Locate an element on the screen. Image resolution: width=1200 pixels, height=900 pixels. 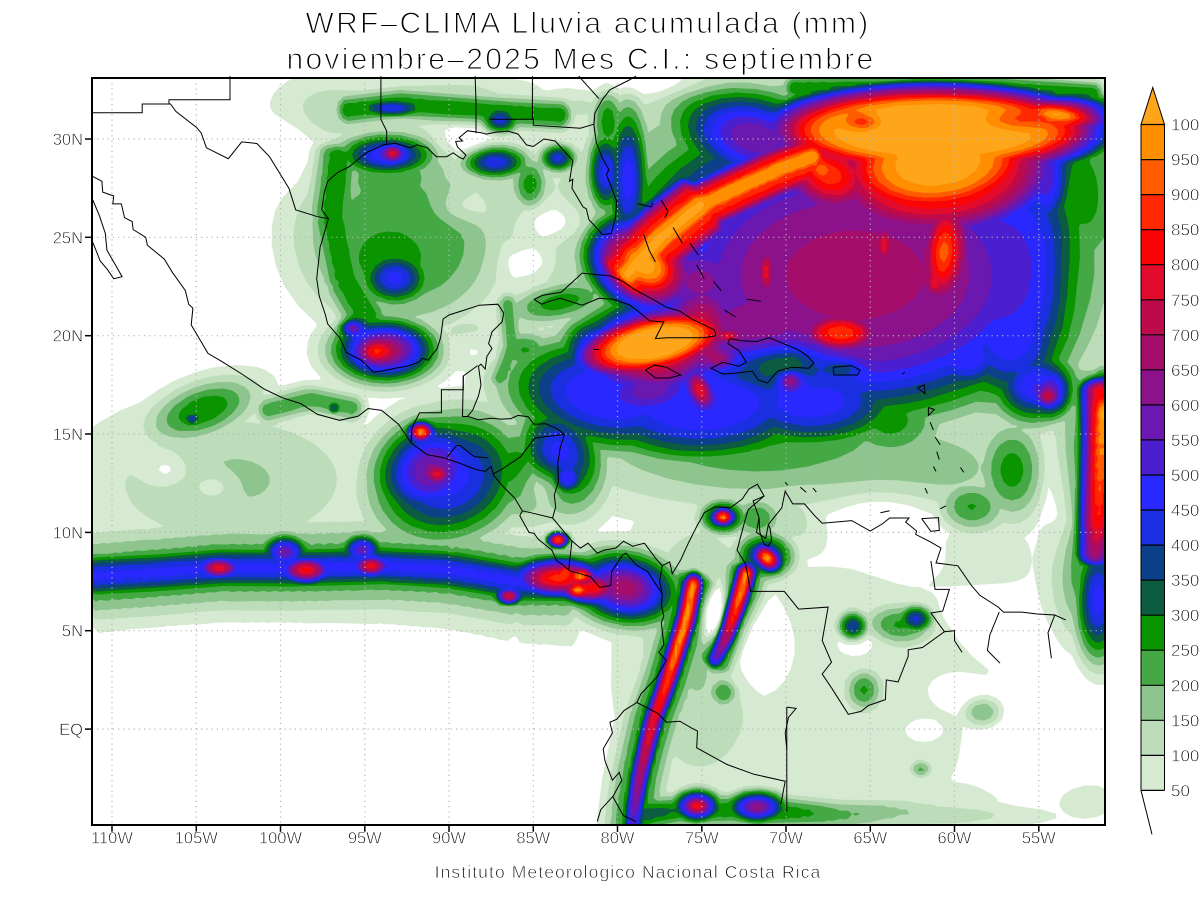
svg-text: 5N is located at coordinates (72, 632).